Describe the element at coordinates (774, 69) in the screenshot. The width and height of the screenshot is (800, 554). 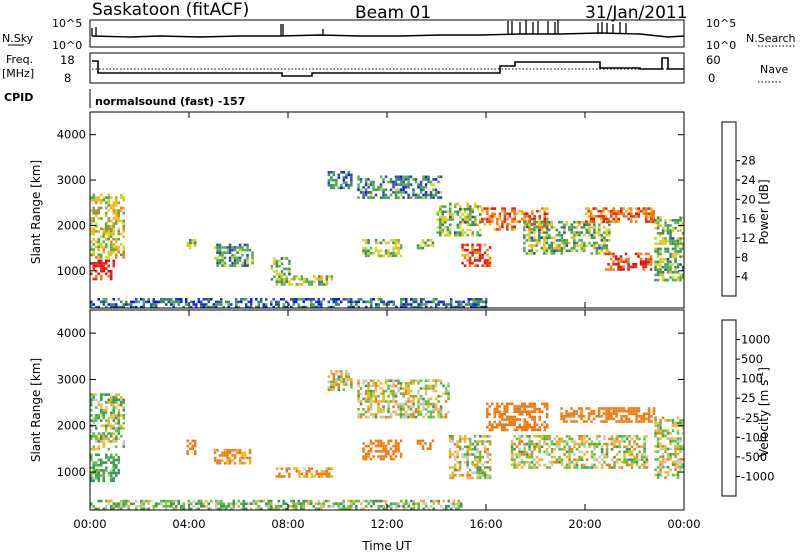
I see `nave-label: Nave` at that location.